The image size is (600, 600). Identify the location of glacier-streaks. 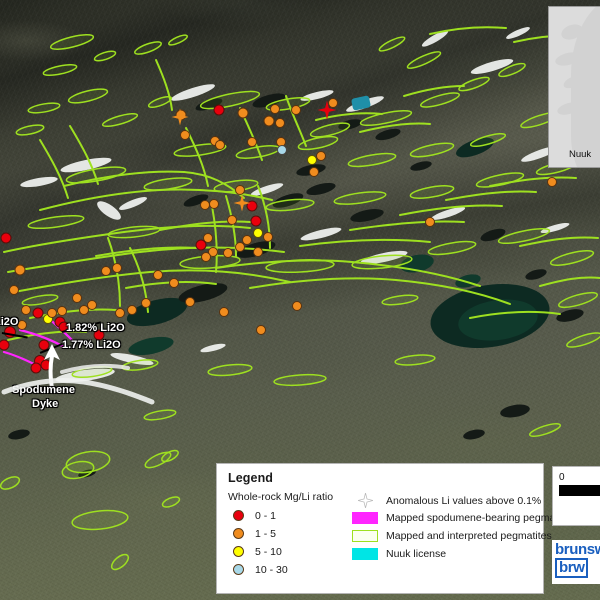
(78, 384).